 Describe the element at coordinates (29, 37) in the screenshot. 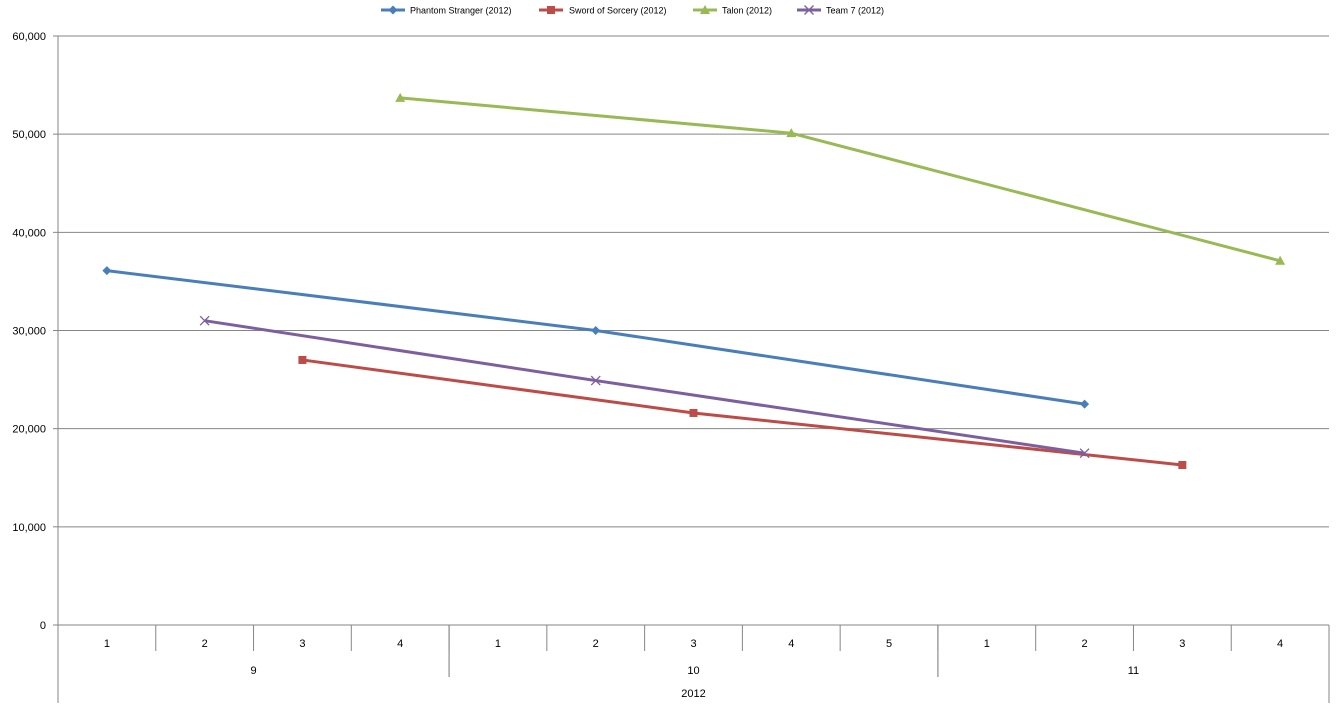

I see `y-tick-label: 60,000` at that location.